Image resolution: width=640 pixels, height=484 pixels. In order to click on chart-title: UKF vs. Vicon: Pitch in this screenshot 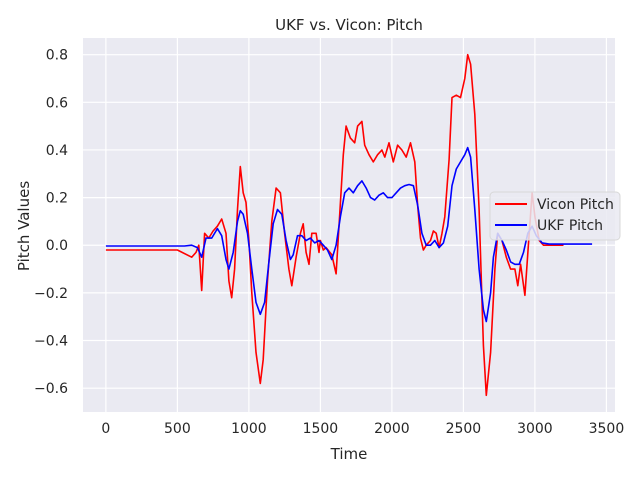, I will do `click(349, 25)`.